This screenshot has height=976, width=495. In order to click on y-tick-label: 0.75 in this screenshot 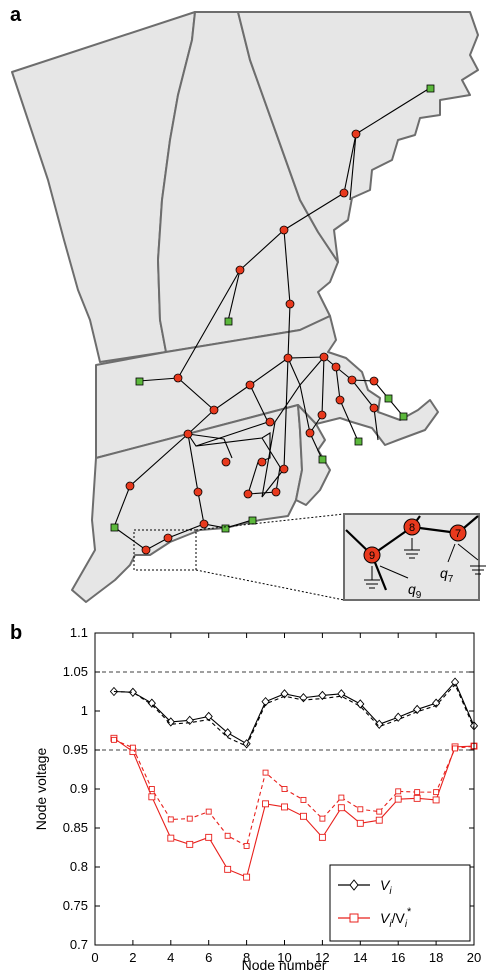, I will do `click(75, 905)`.